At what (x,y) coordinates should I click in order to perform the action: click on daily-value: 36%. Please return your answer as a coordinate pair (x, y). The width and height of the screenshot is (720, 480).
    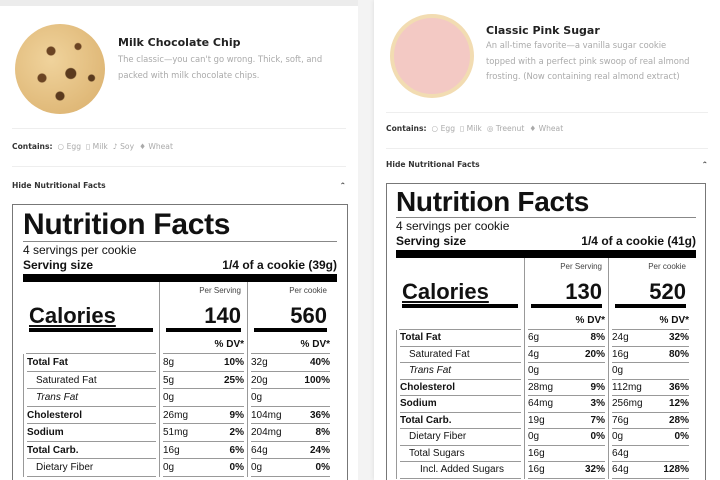
    Looking at the image, I should click on (319, 415).